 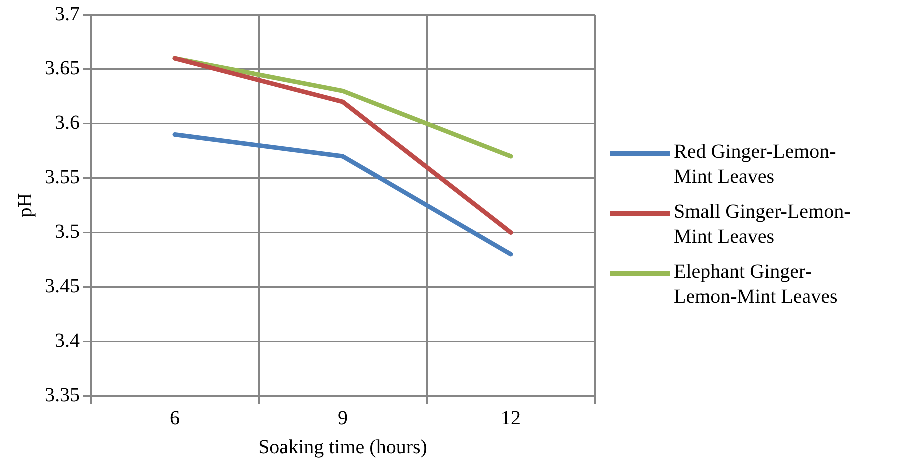 I want to click on x-tick-label: 6, so click(x=175, y=418).